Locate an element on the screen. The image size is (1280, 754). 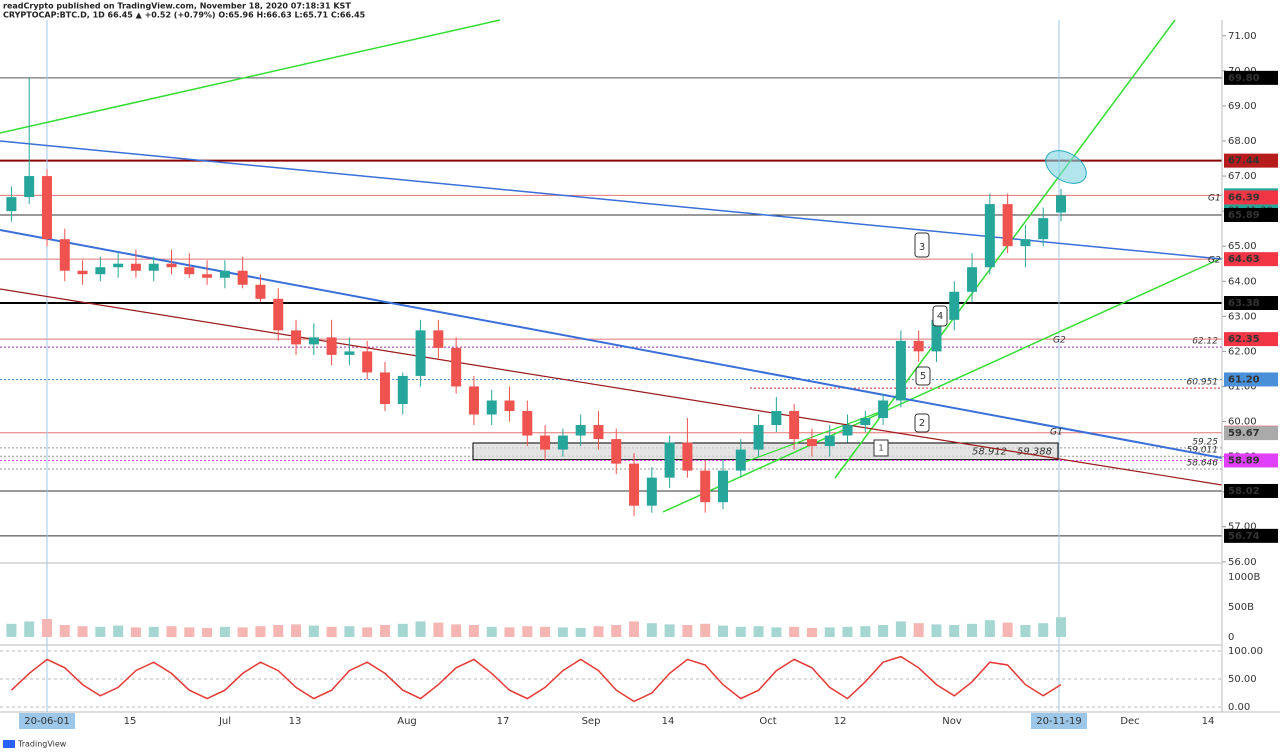
y-tick-label: 61.00 is located at coordinates (1242, 386).